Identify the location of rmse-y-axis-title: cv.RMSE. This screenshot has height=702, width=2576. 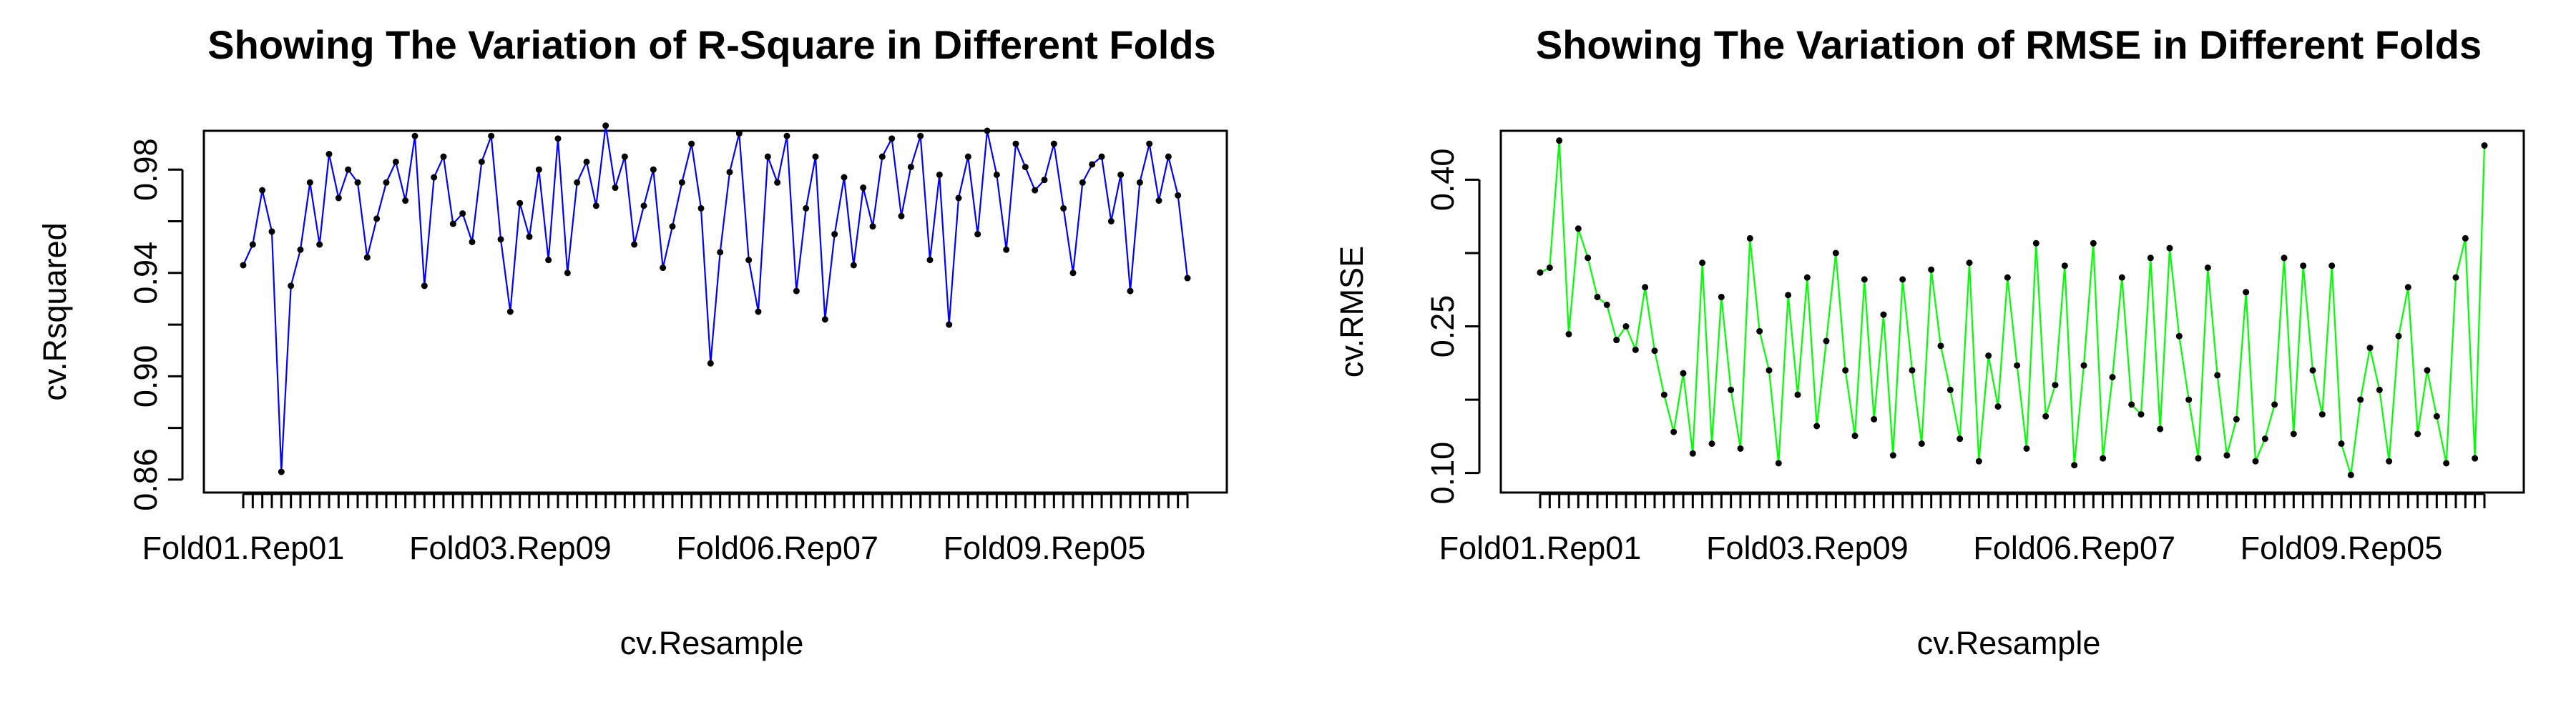
(1351, 311).